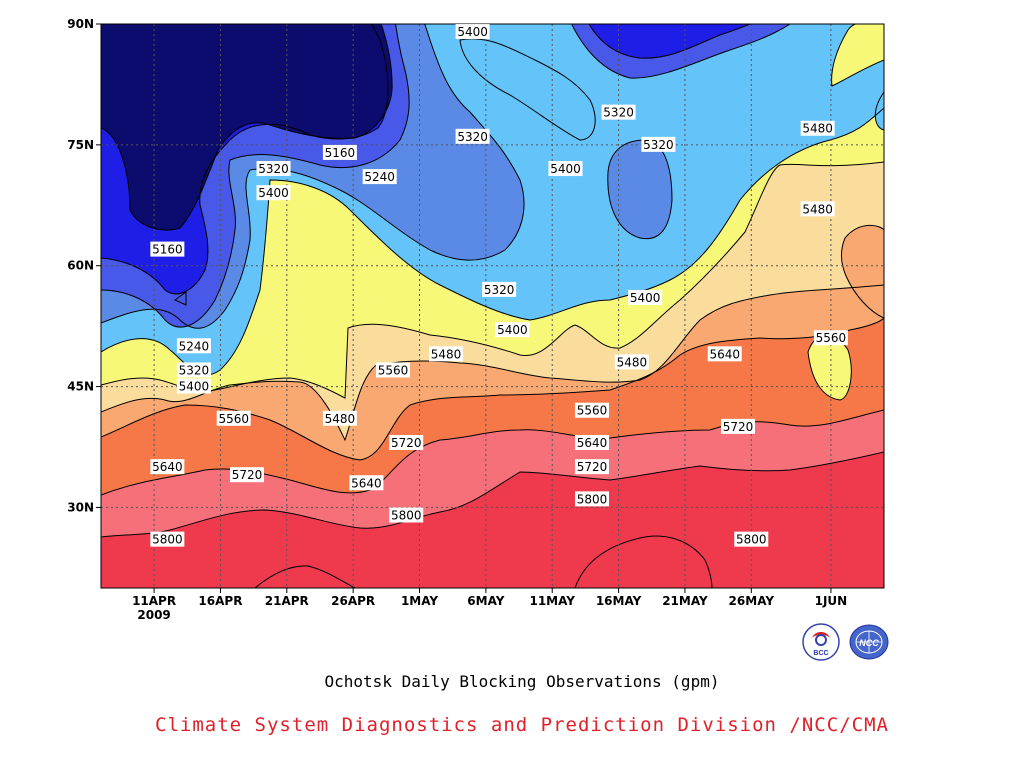 The height and width of the screenshot is (768, 1024). Describe the element at coordinates (353, 601) in the screenshot. I see `x-tick-label: 26APR` at that location.